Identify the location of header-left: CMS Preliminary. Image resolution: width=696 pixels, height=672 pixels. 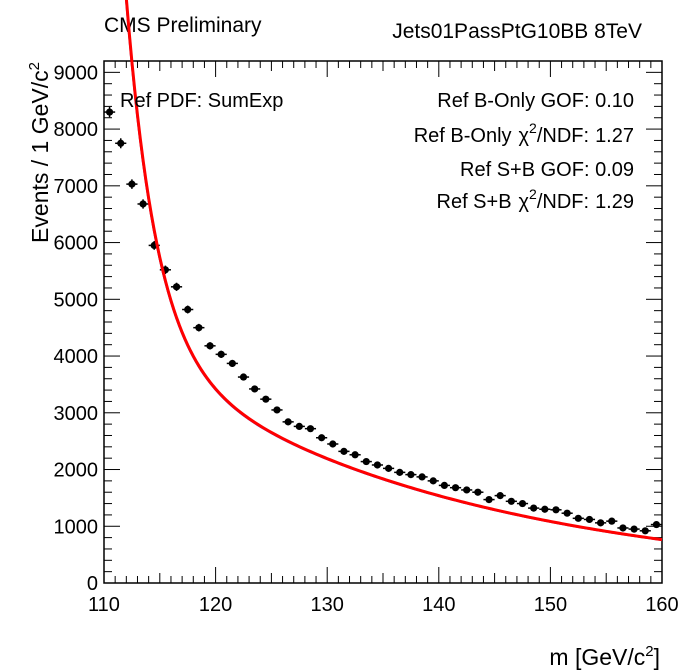
(183, 25).